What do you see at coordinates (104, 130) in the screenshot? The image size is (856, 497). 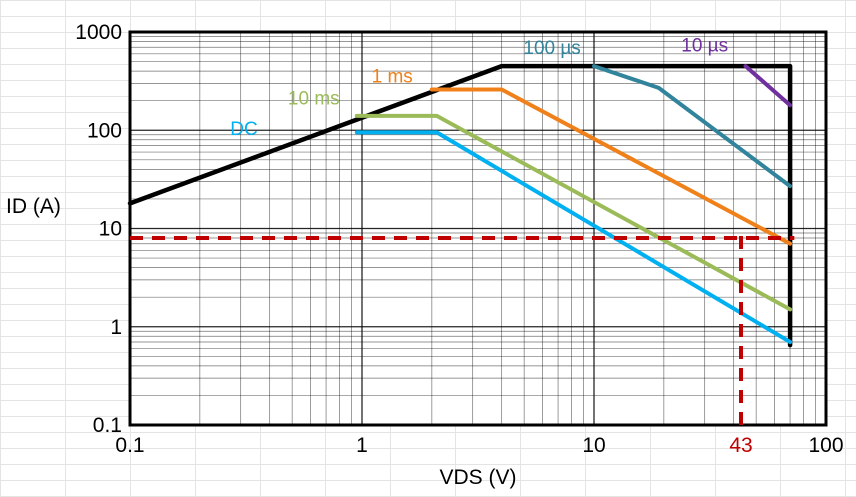 I see `y-tick-label: 100` at bounding box center [104, 130].